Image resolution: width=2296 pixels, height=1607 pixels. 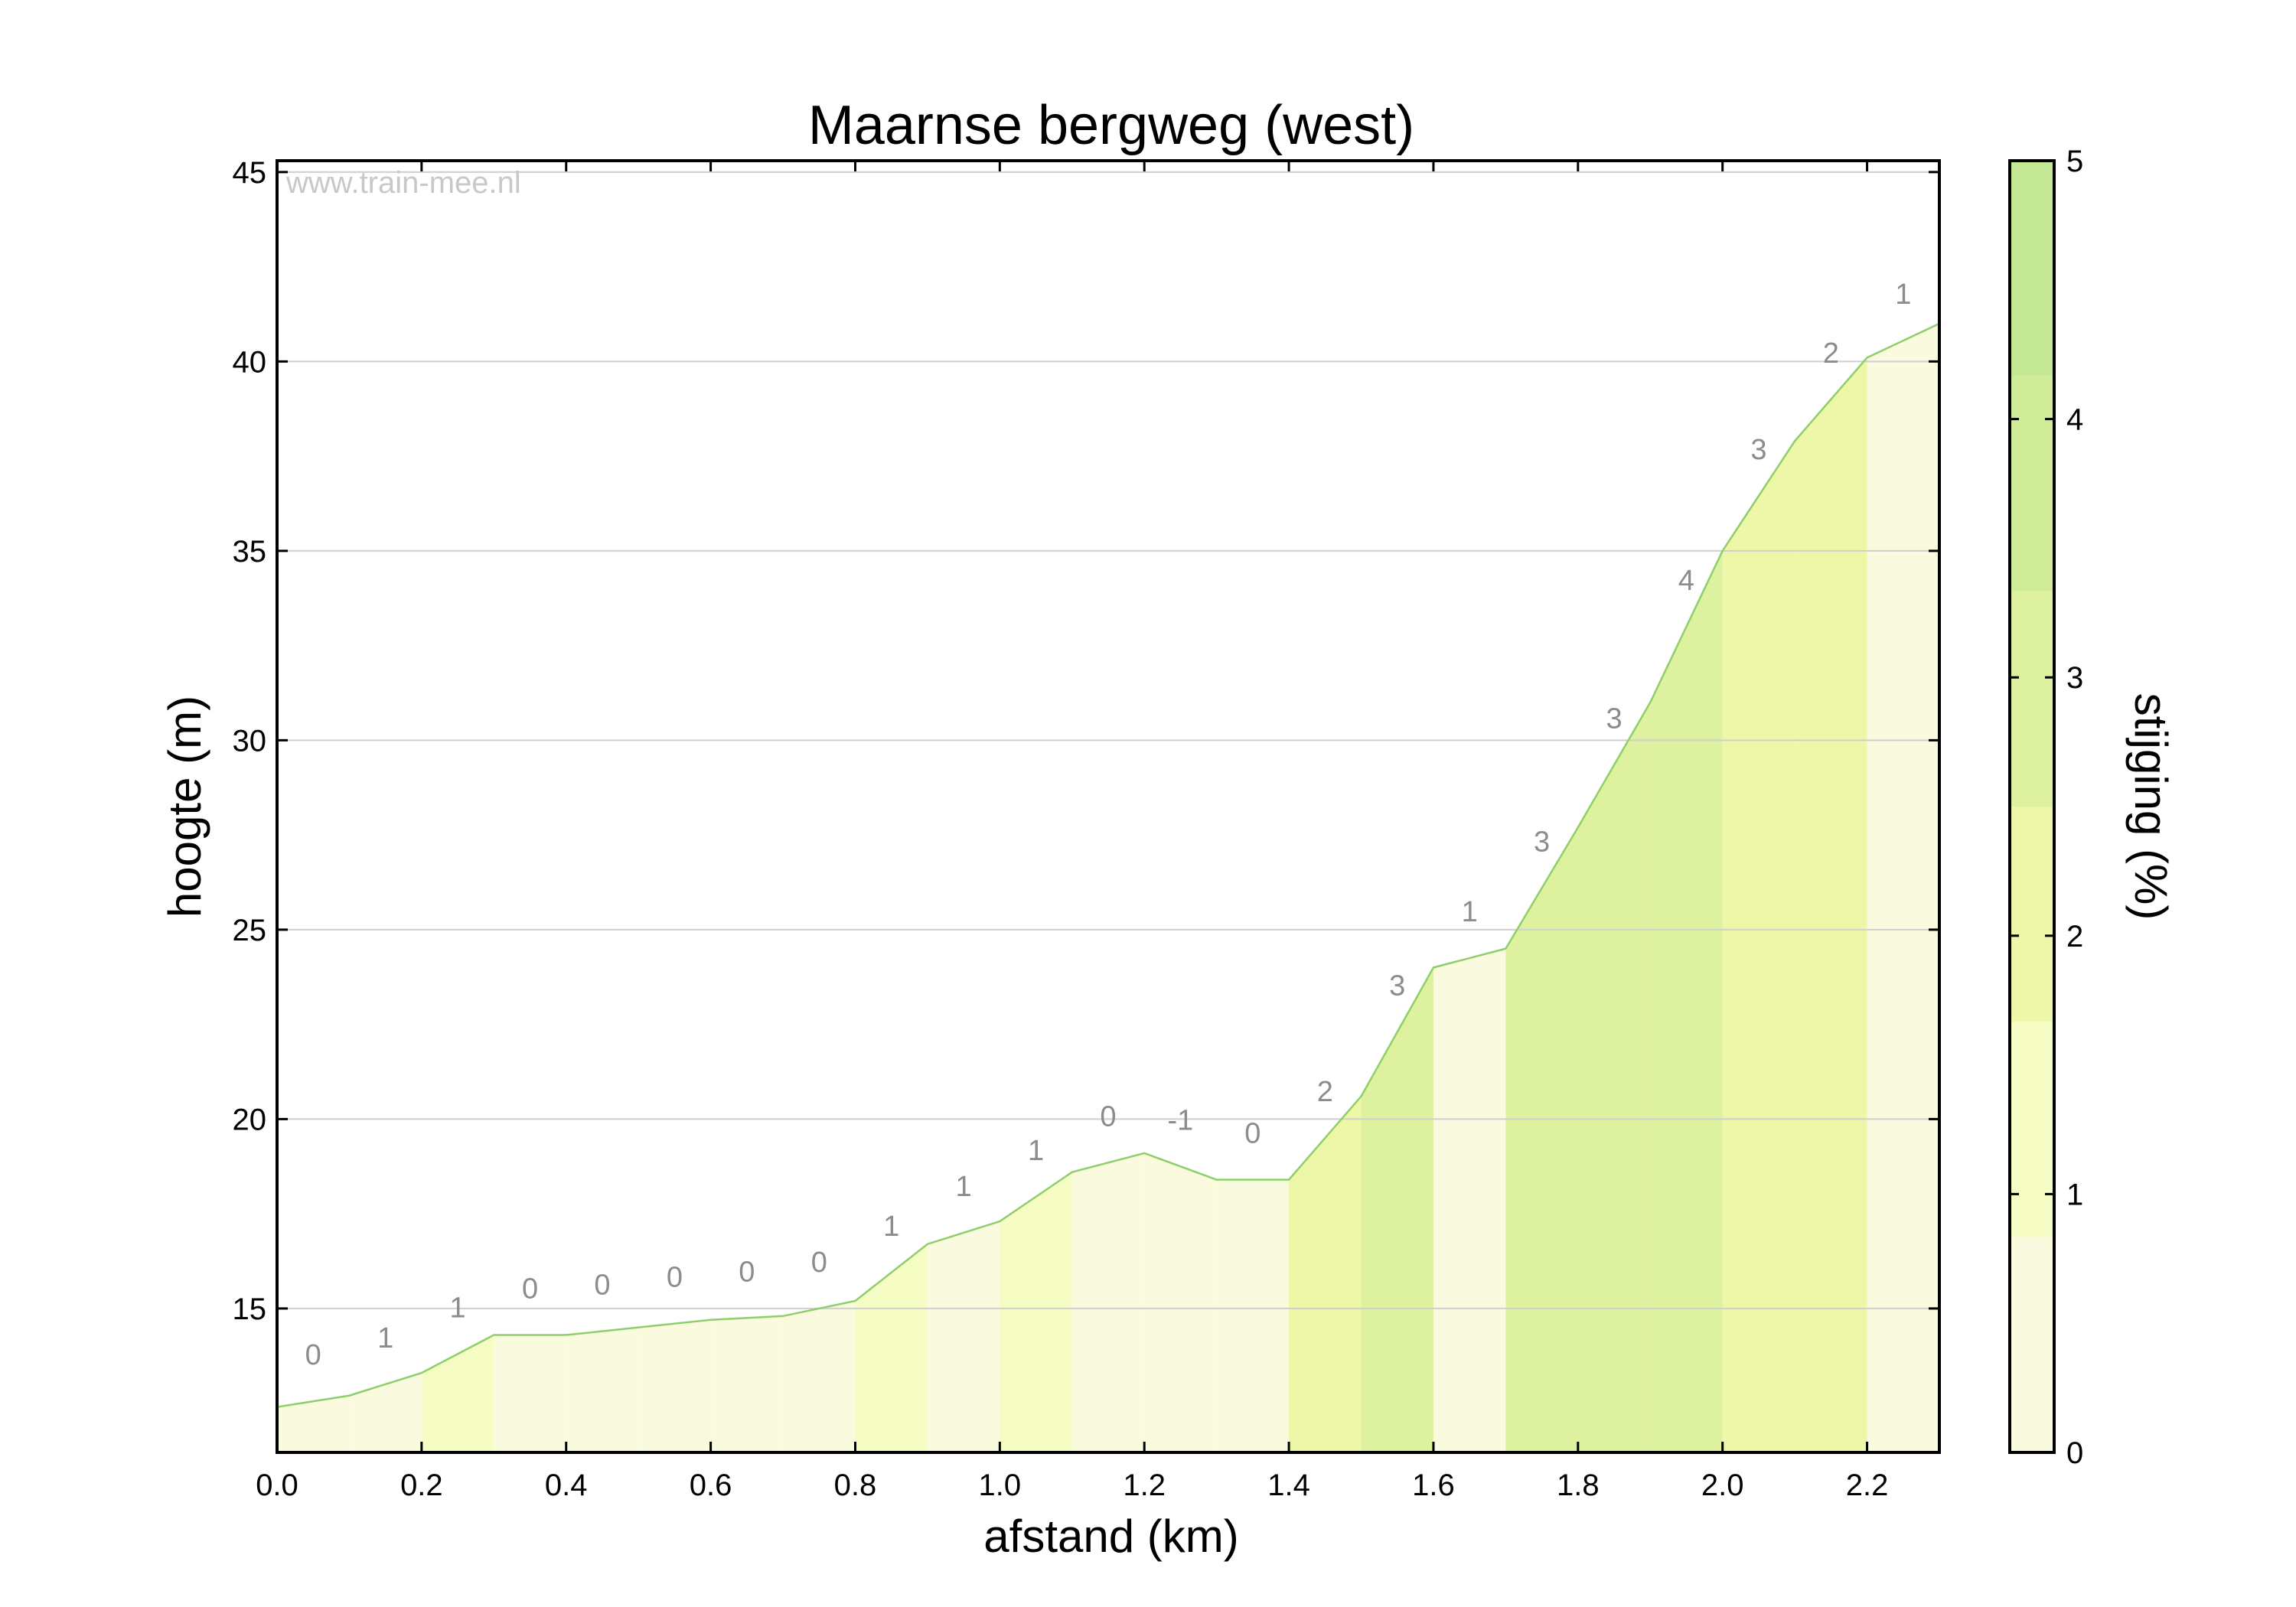 What do you see at coordinates (250, 1309) in the screenshot?
I see `y-tick-label: 15` at bounding box center [250, 1309].